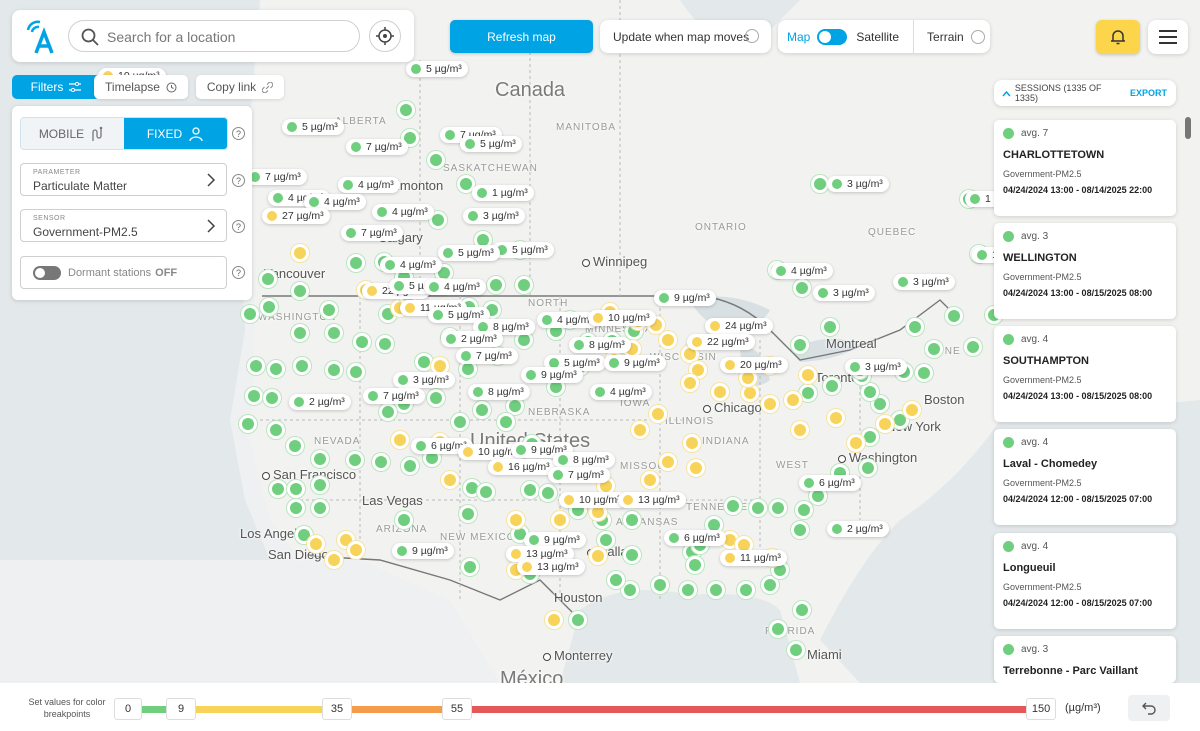 Image resolution: width=1200 pixels, height=731 pixels. What do you see at coordinates (240, 87) in the screenshot?
I see `copy-link-button: Copy link` at bounding box center [240, 87].